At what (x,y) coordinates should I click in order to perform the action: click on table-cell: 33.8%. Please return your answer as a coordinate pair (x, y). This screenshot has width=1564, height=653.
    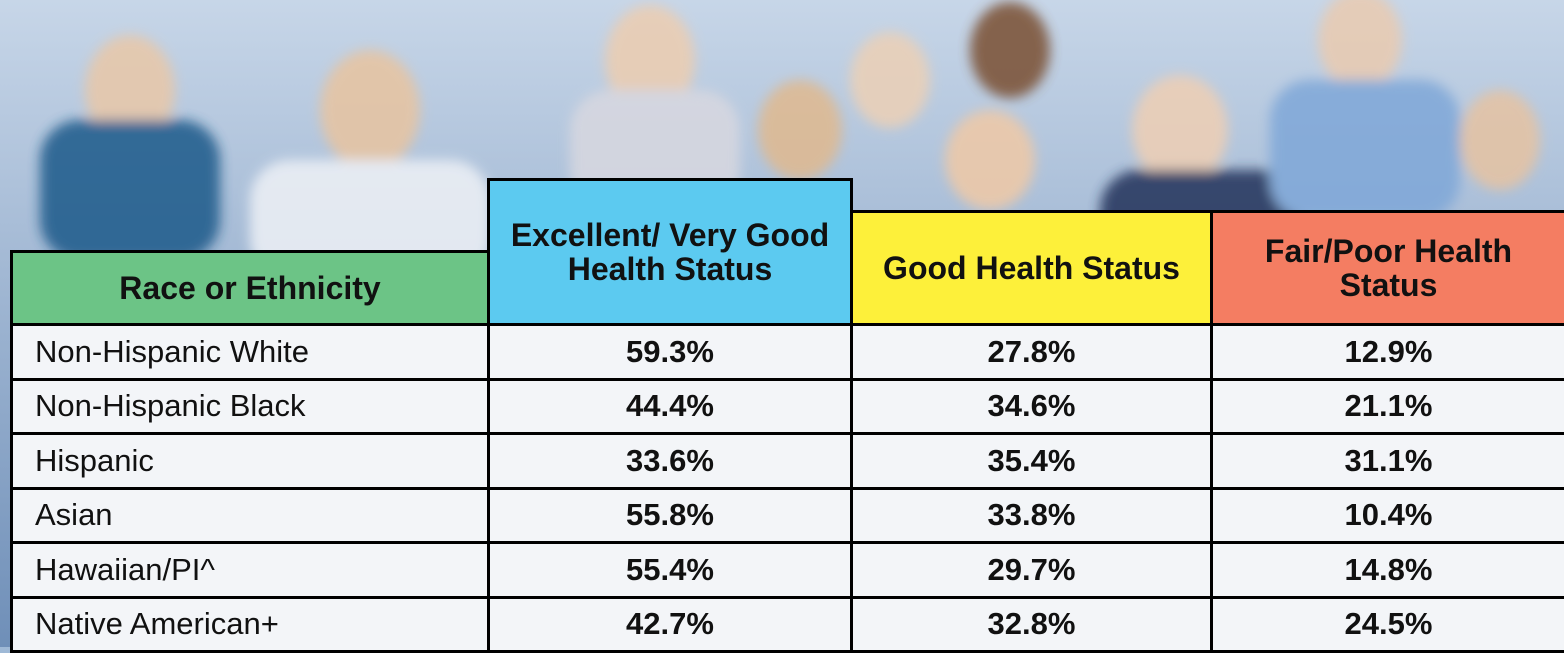
    Looking at the image, I should click on (1031, 516).